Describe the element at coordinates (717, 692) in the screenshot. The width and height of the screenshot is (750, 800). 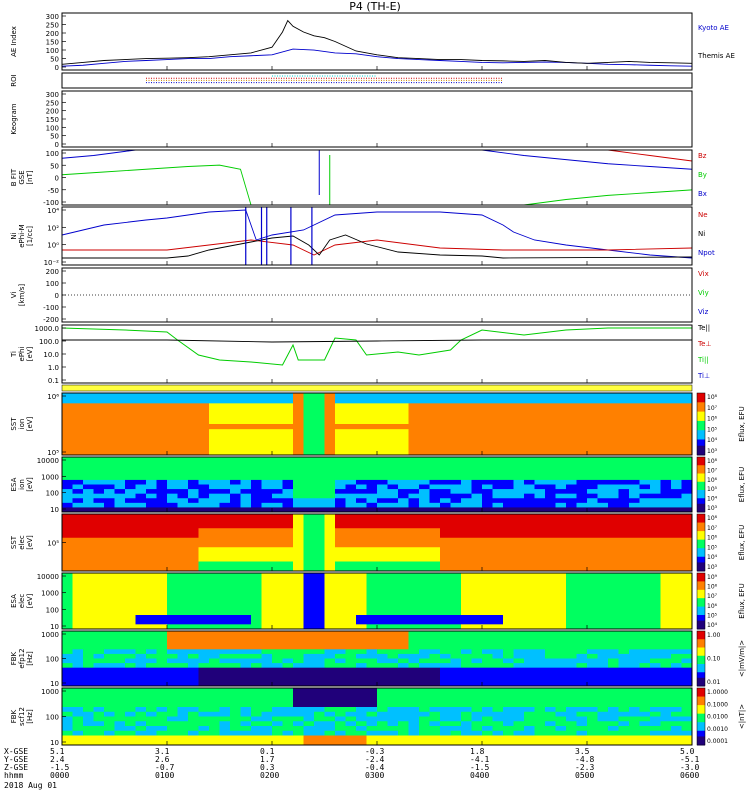
I see `fbk_b-cbtick: 1.0000` at that location.